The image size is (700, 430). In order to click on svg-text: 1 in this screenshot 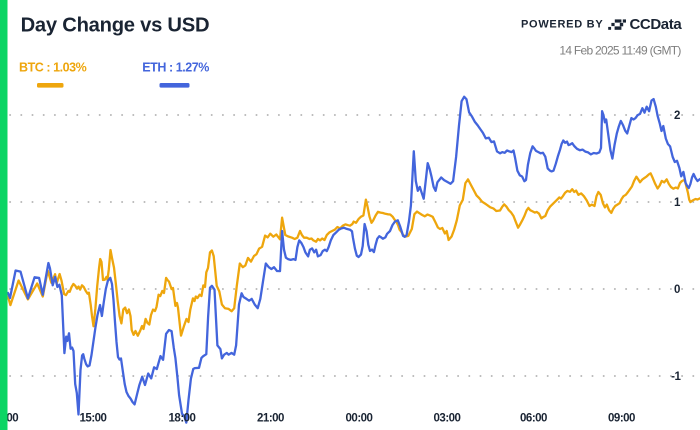, I will do `click(677, 203)`.